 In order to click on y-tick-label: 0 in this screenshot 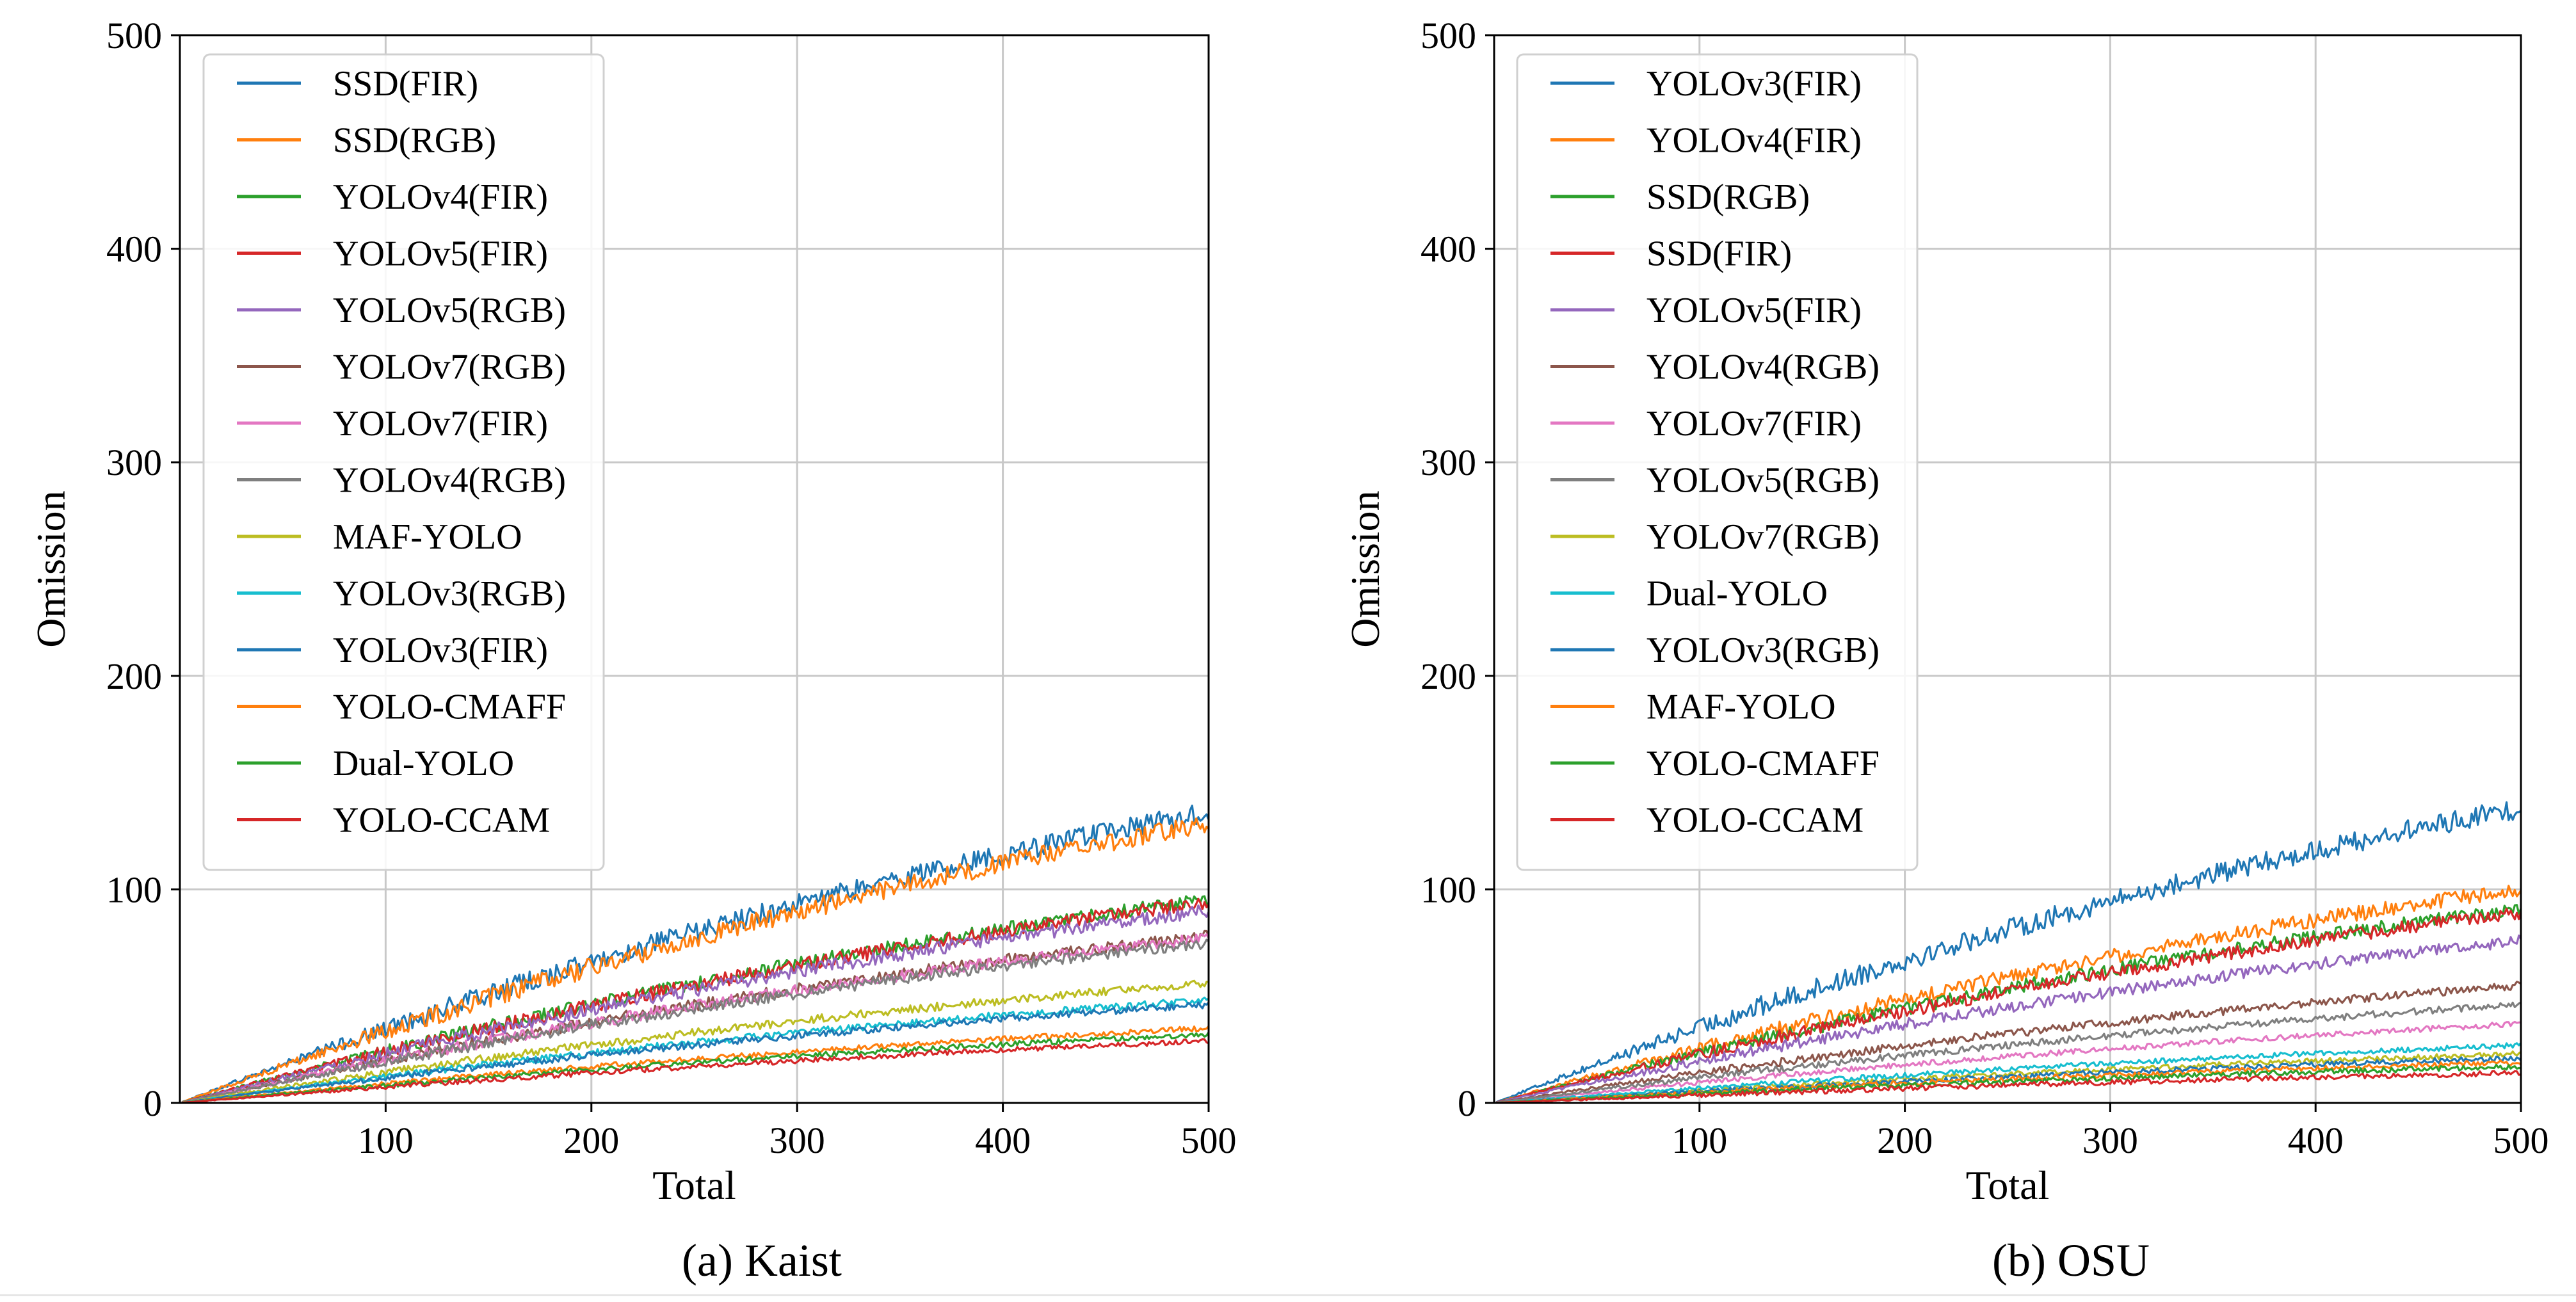, I will do `click(152, 1103)`.